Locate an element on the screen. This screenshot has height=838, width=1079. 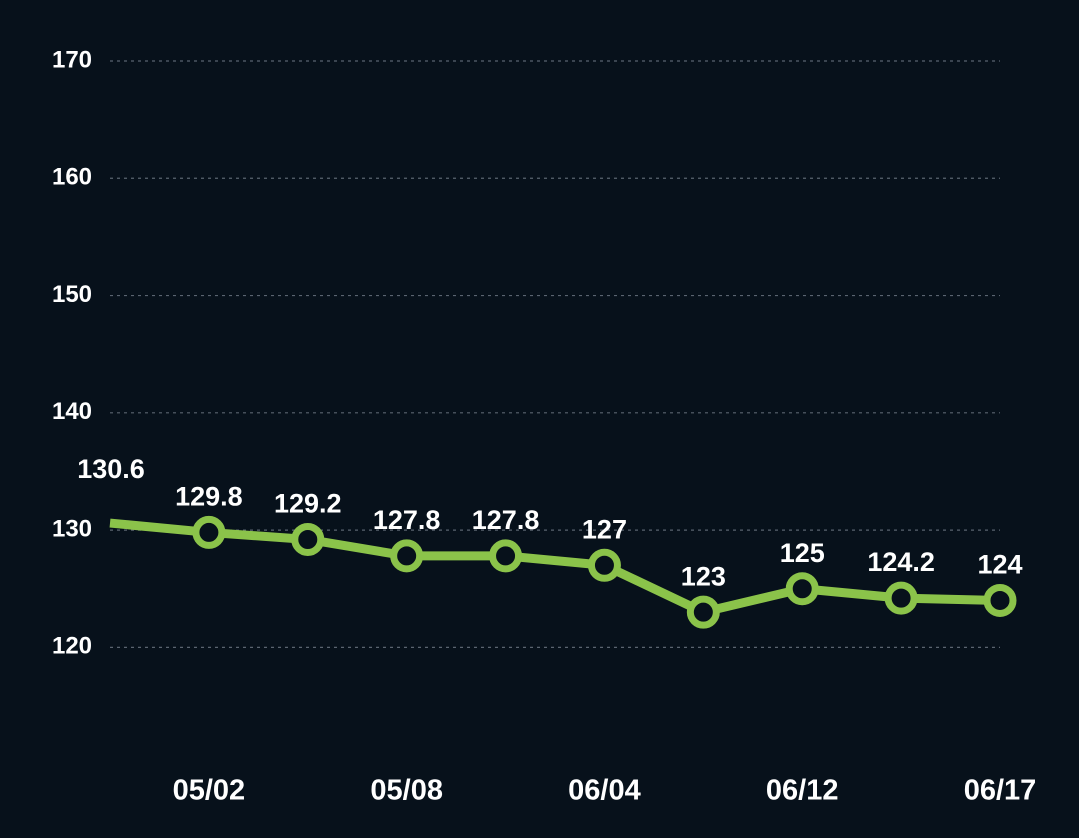
x-tick-label: 06/17 is located at coordinates (1000, 791).